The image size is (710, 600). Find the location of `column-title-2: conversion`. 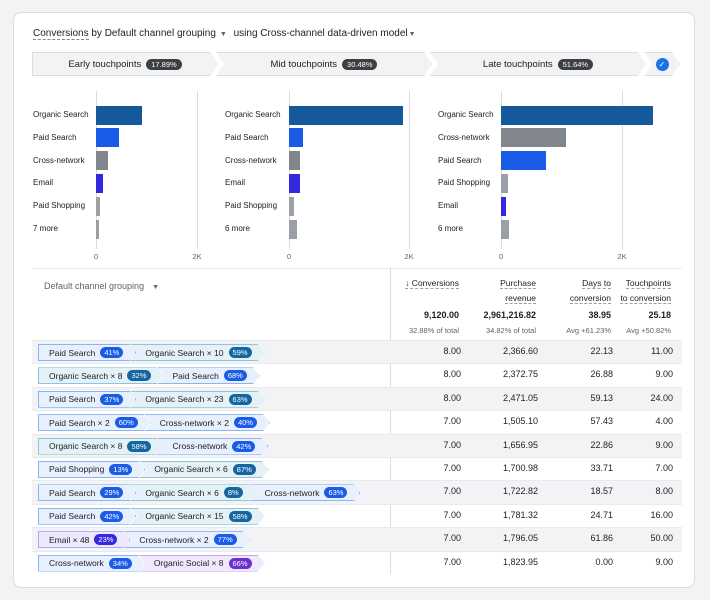

column-title-2: conversion is located at coordinates (590, 298).